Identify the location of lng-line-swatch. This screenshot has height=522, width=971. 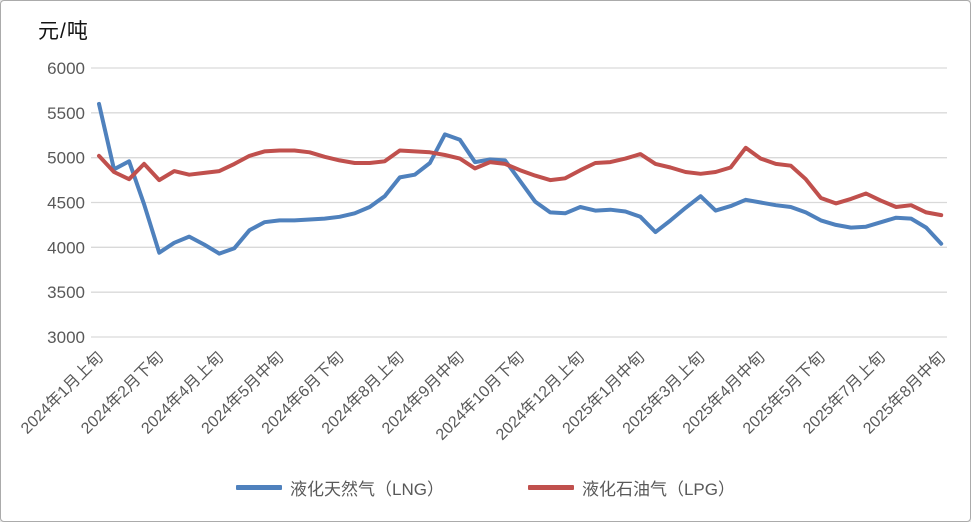
(259, 487).